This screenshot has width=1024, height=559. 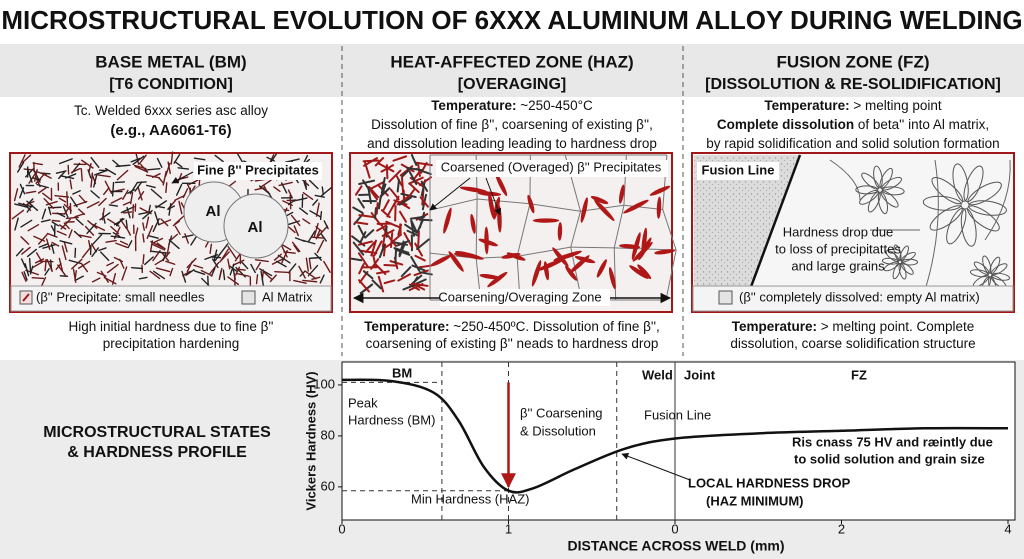 What do you see at coordinates (838, 231) in the screenshot?
I see `box-label: Hardness drop due` at bounding box center [838, 231].